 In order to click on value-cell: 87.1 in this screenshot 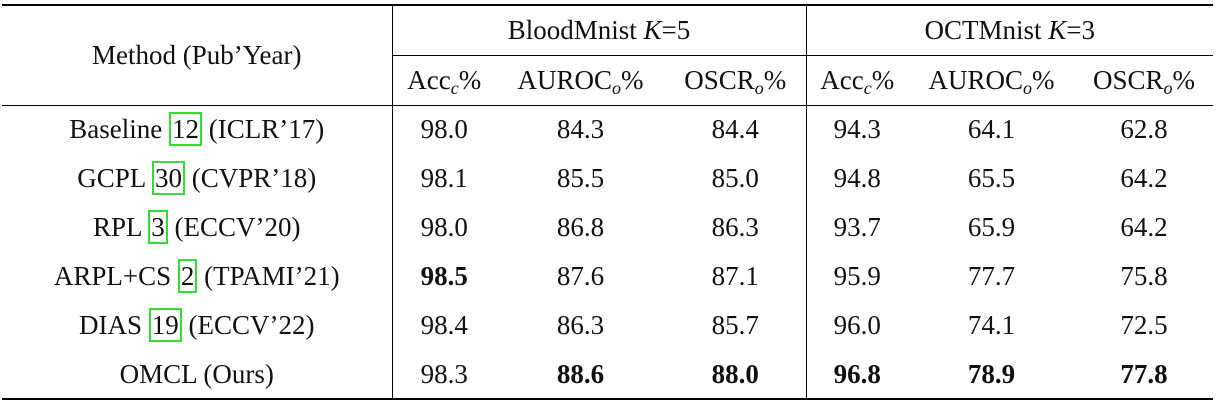, I will do `click(735, 276)`.